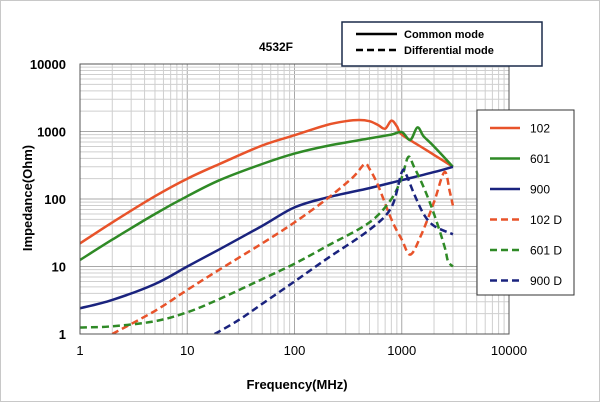  What do you see at coordinates (295, 350) in the screenshot?
I see `x-tick-label: 100` at bounding box center [295, 350].